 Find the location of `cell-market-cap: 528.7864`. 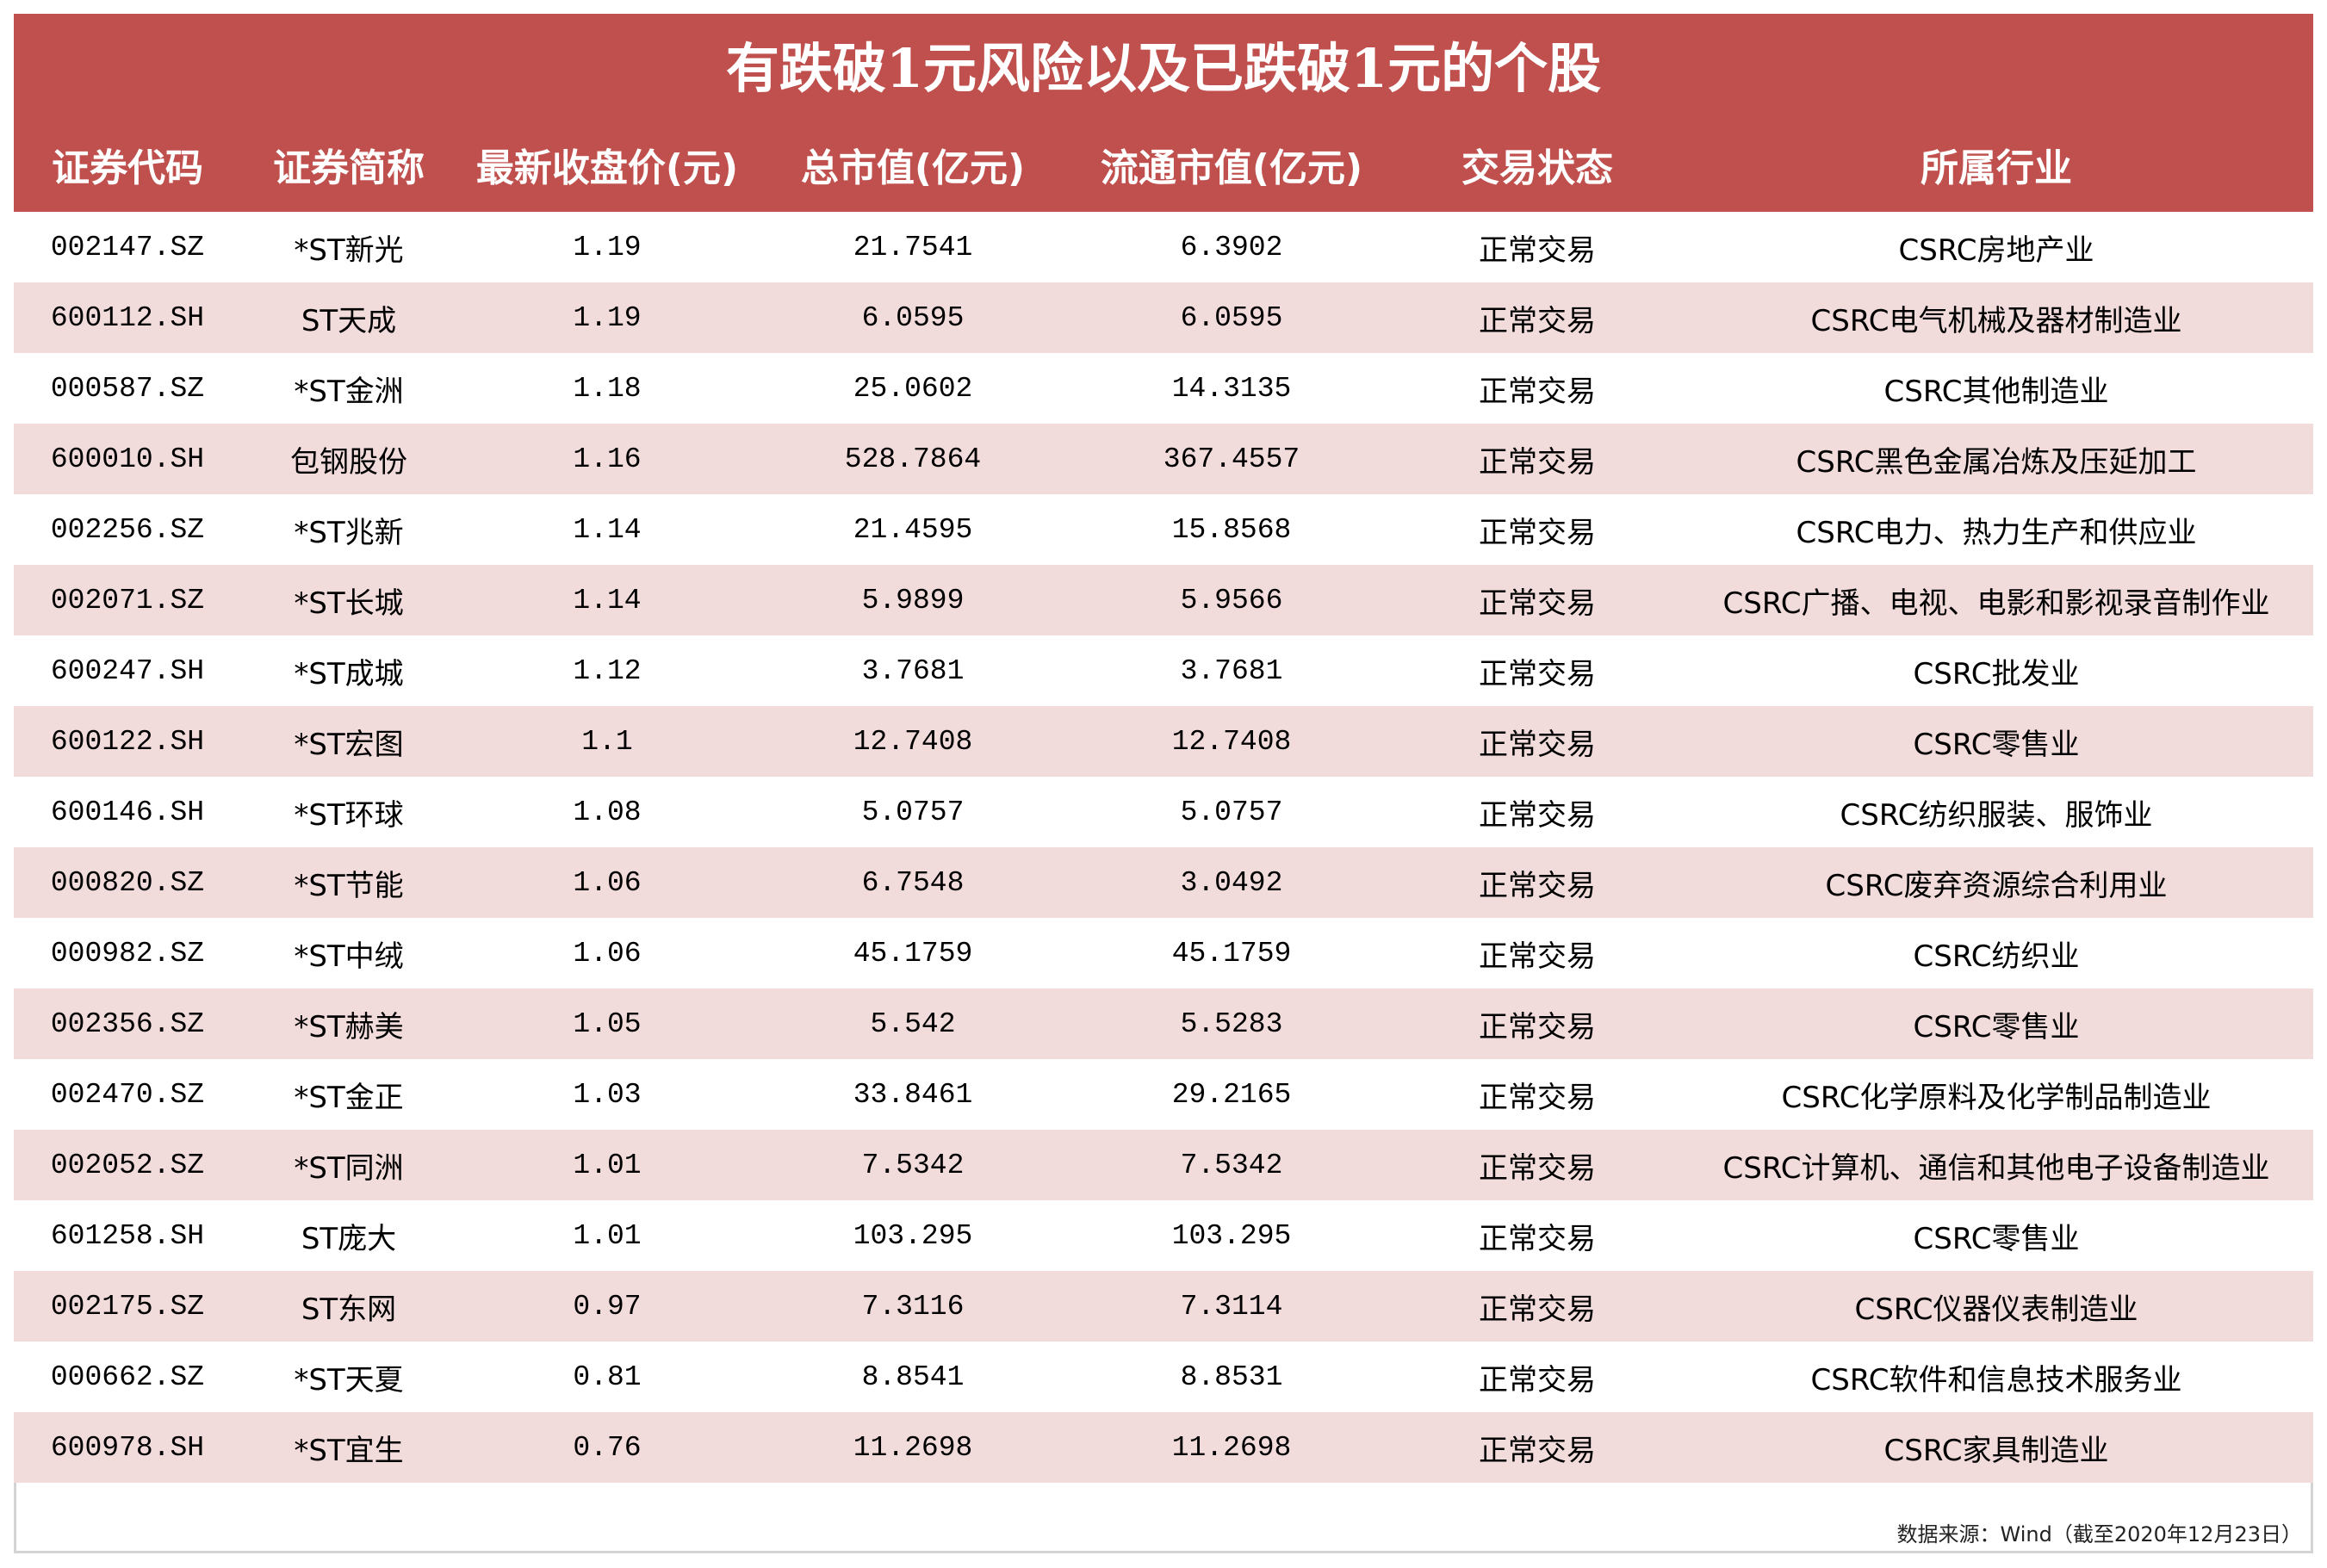

cell-market-cap: 528.7864 is located at coordinates (913, 459).